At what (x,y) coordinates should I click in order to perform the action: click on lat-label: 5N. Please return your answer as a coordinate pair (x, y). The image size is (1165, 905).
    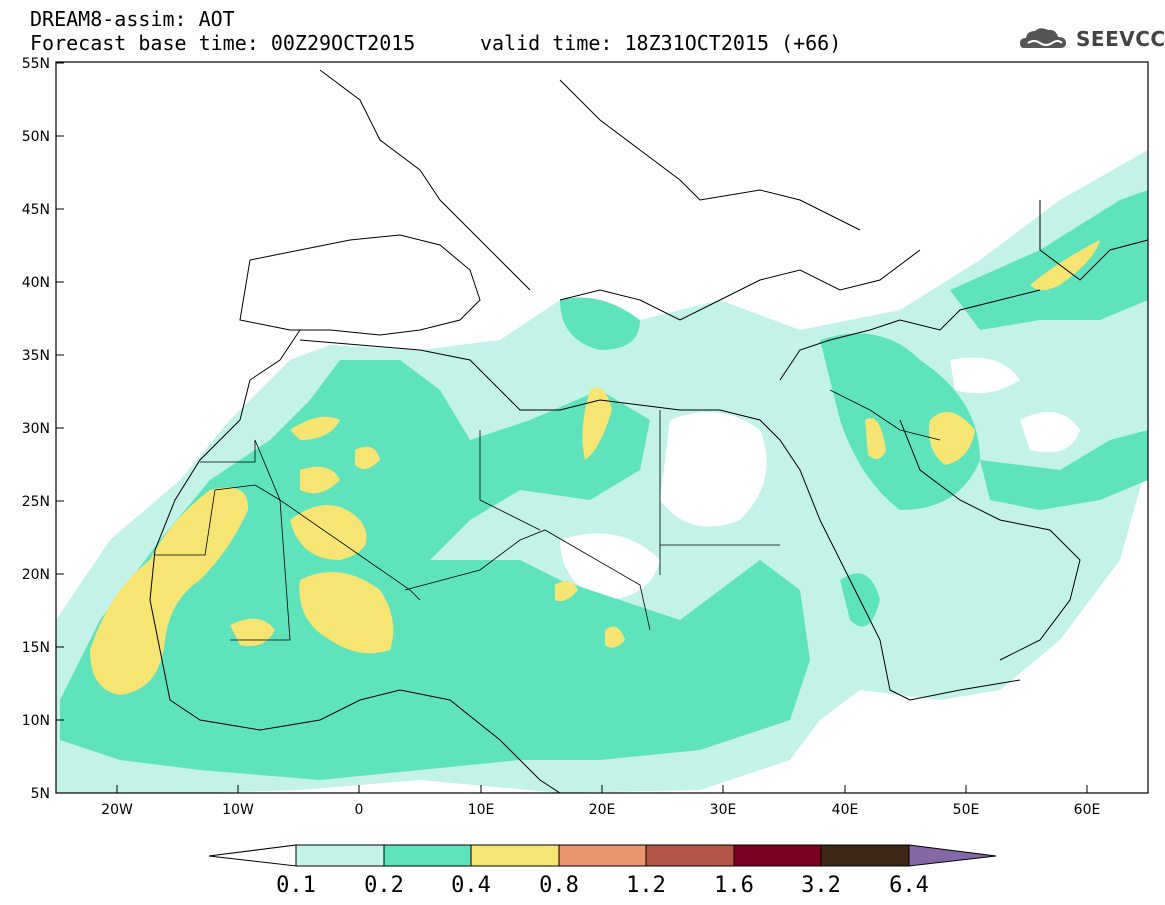
    Looking at the image, I should click on (40, 794).